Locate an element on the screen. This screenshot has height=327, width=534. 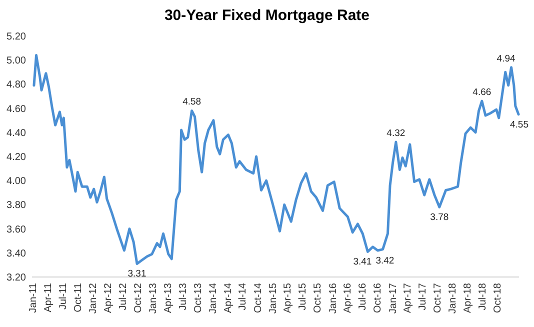
x-tick-label: Oct-17 is located at coordinates (438, 298).